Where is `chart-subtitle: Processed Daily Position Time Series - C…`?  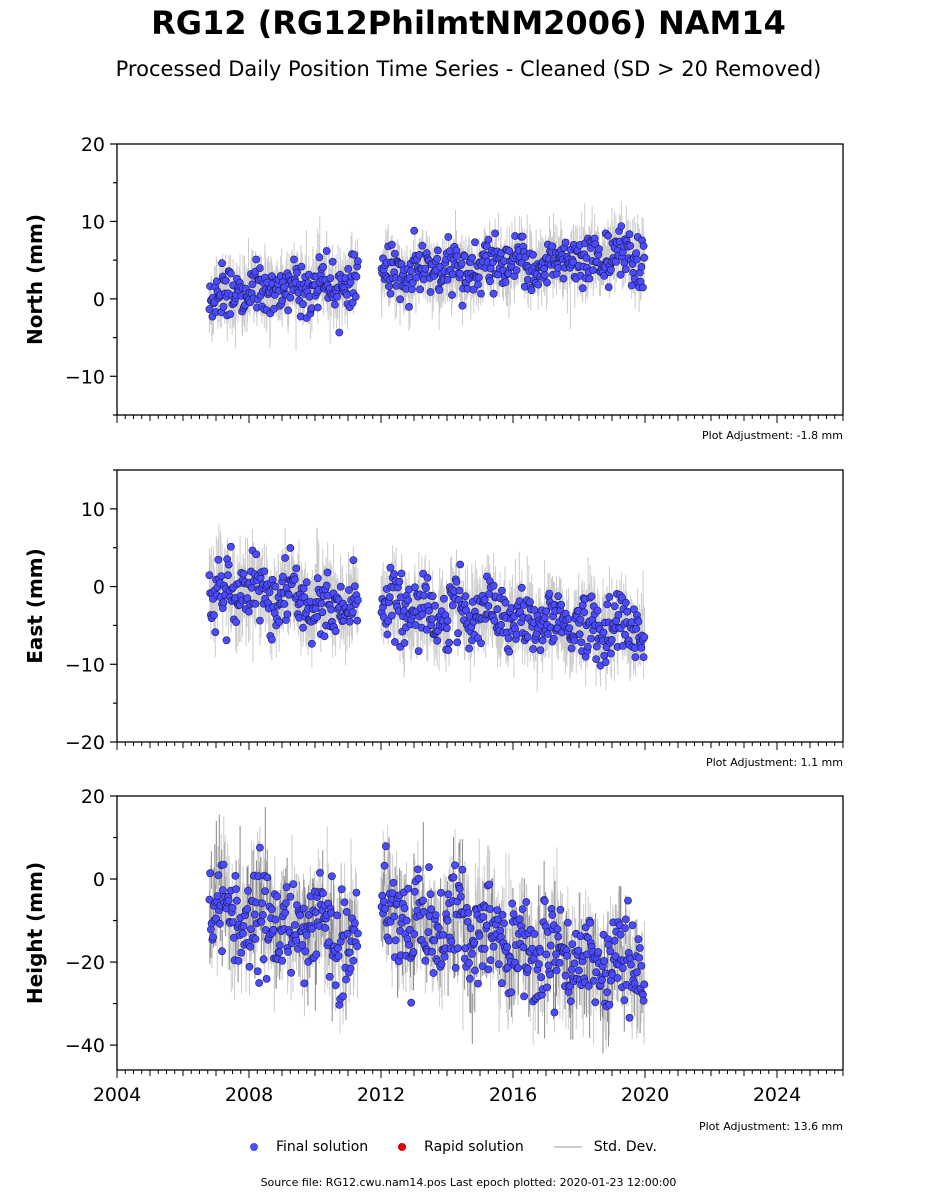
chart-subtitle: Processed Daily Position Time Series - C… is located at coordinates (468, 69).